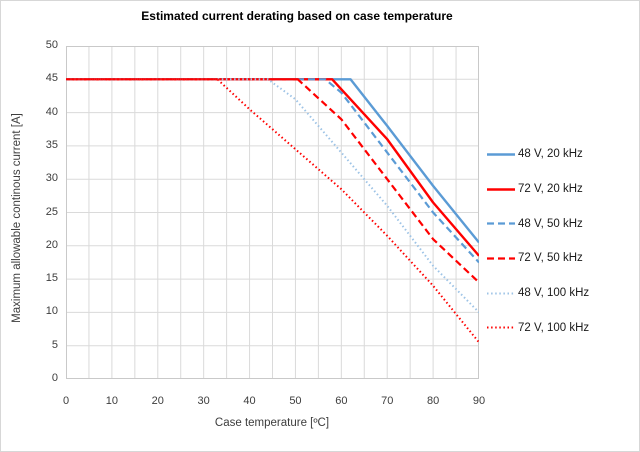  Describe the element at coordinates (51, 211) in the screenshot. I see `y-tick-label: 25` at that location.